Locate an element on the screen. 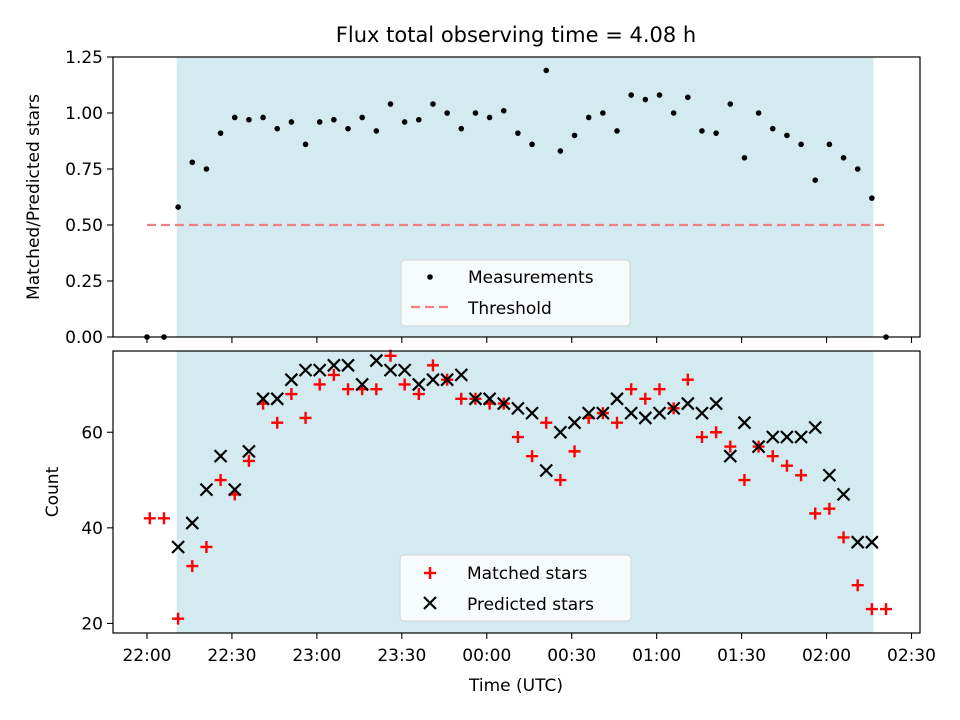  y-tick-label: 0.00 is located at coordinates (84, 338).